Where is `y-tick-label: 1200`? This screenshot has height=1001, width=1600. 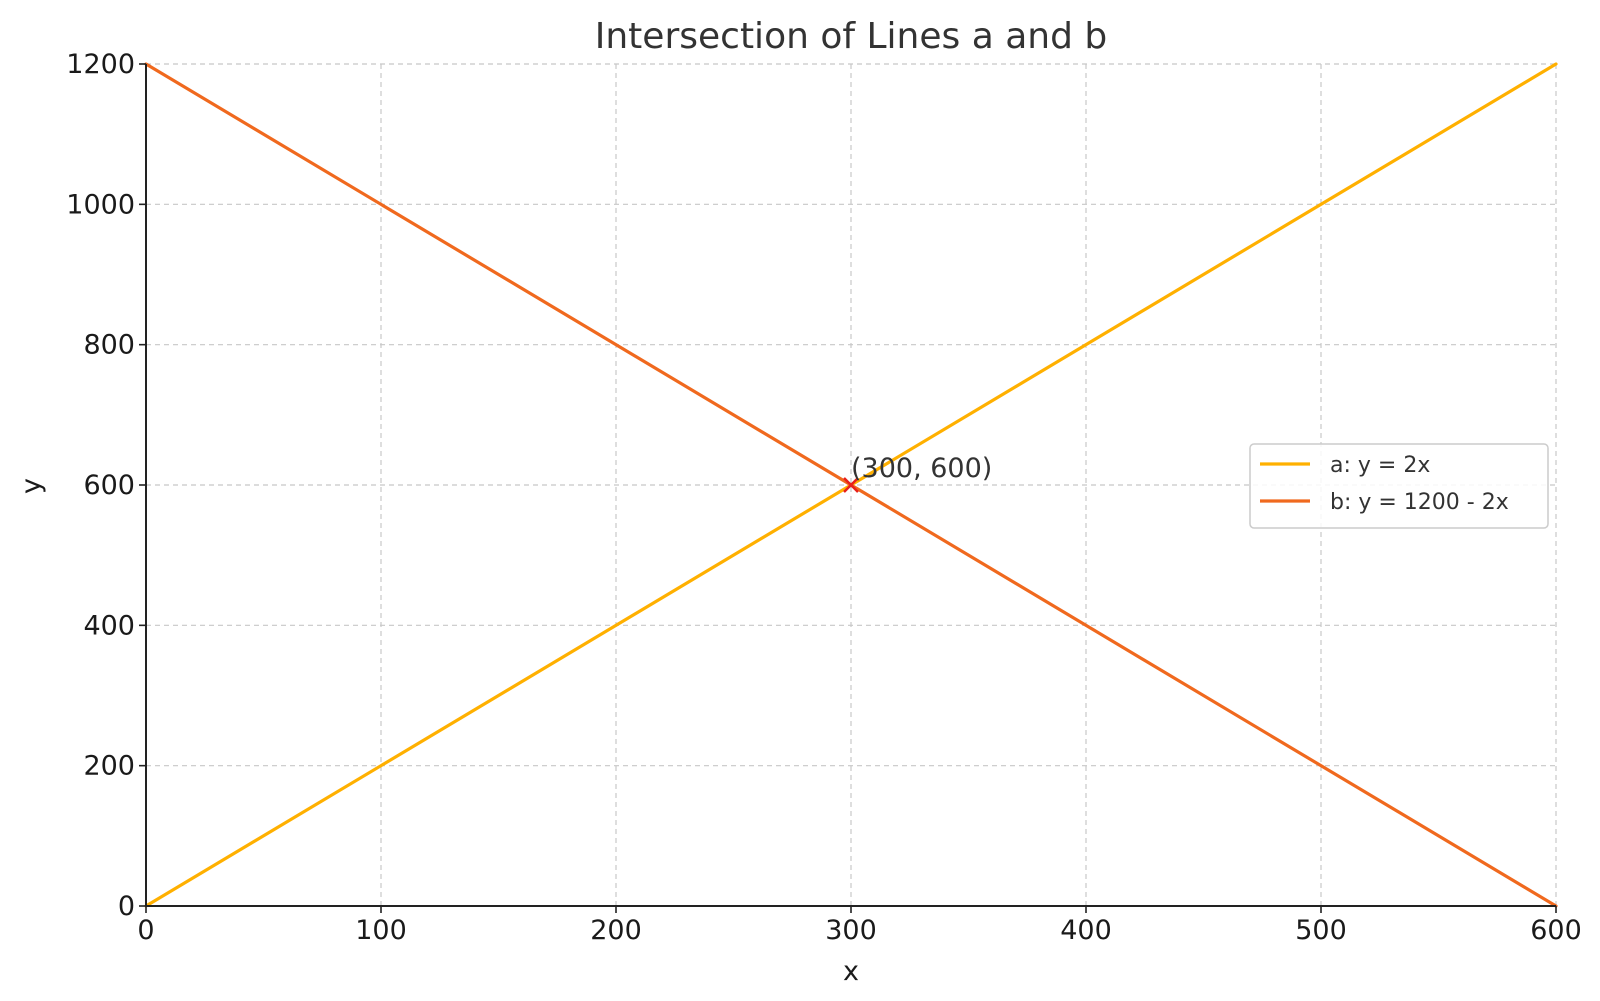
y-tick-label: 1200 is located at coordinates (100, 64).